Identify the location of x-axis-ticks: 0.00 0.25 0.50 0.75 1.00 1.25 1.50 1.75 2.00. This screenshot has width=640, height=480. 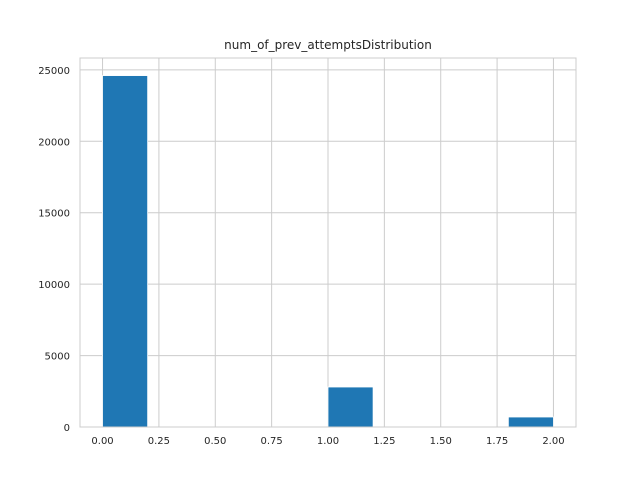
(327, 441).